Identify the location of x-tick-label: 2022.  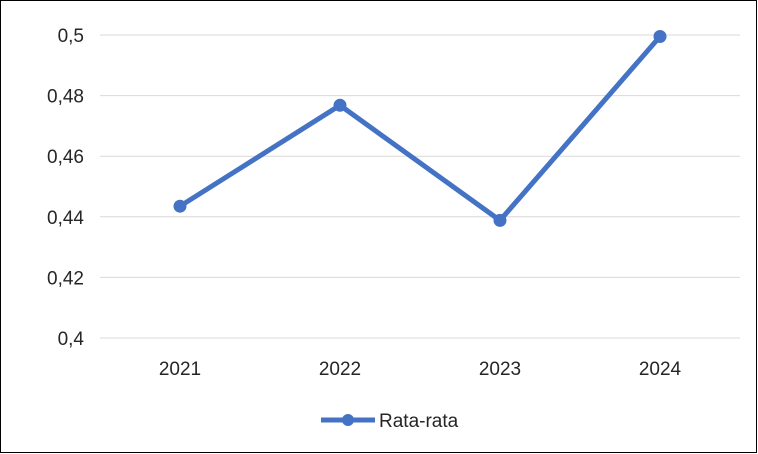
(340, 369).